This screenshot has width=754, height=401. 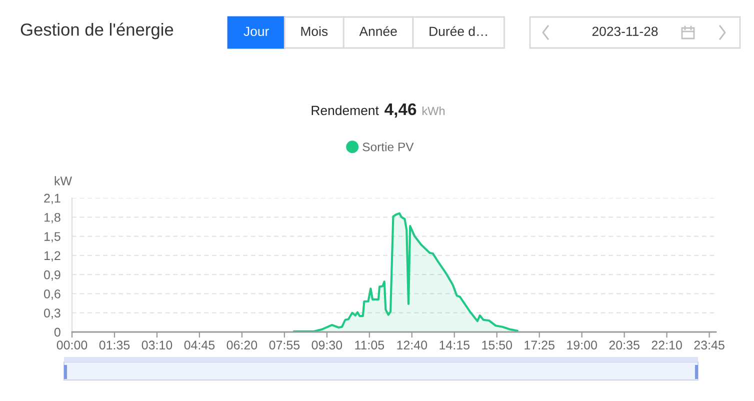 What do you see at coordinates (709, 345) in the screenshot?
I see `x-tick-label: 23:45` at bounding box center [709, 345].